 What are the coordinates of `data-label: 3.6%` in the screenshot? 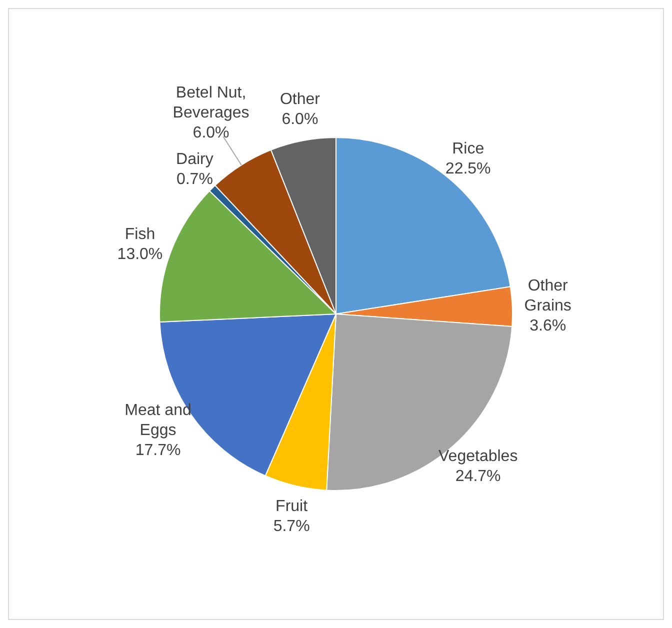 It's located at (548, 325).